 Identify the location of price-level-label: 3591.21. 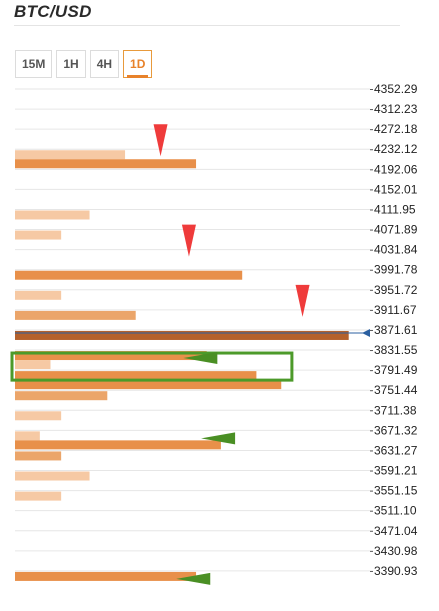
(396, 471).